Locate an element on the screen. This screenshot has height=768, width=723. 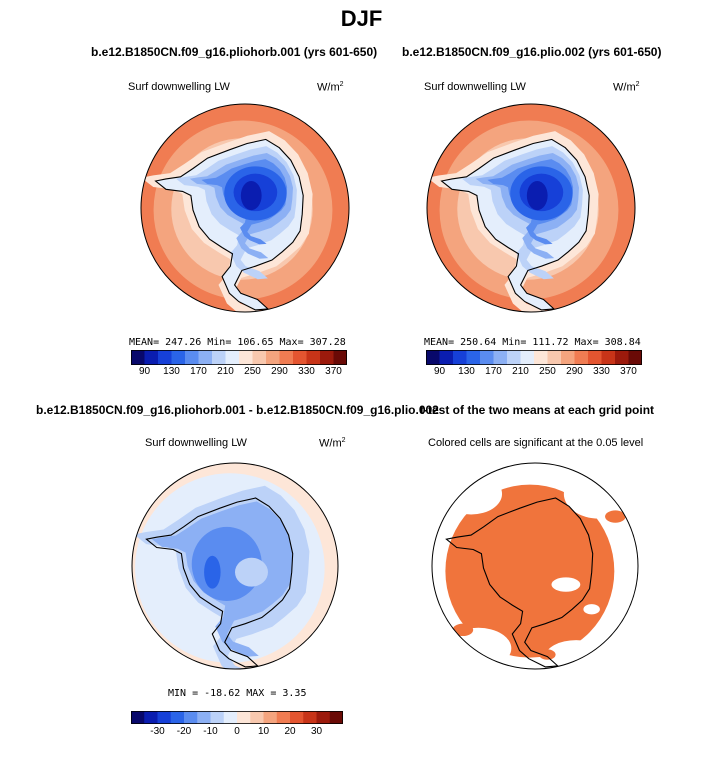
panel4-map is located at coordinates (535, 566).